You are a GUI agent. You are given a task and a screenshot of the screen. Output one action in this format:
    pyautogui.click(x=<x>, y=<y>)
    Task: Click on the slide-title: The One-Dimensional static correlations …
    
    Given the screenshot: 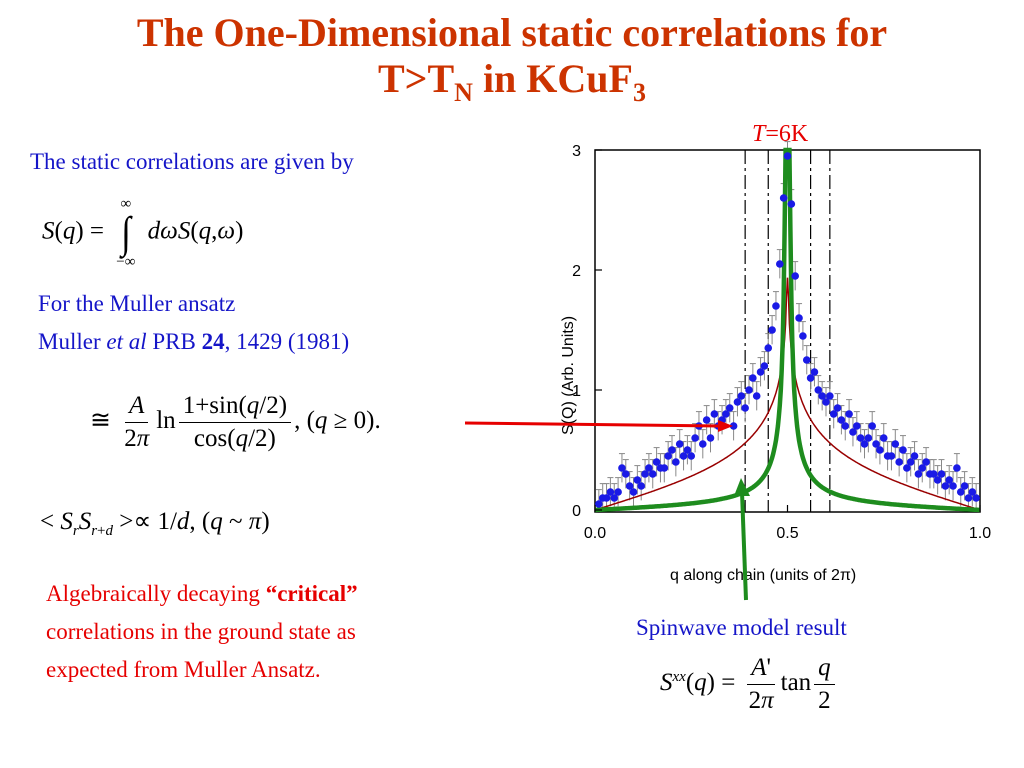 What is the action you would take?
    pyautogui.click(x=512, y=63)
    